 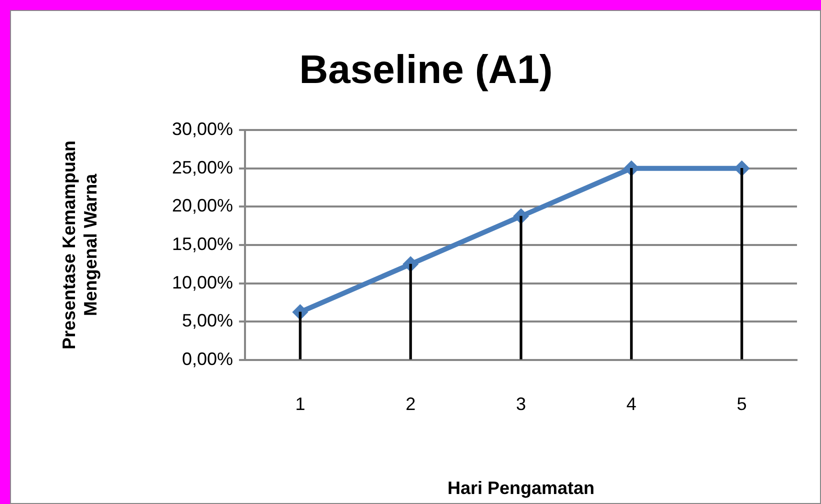 I want to click on y-tick-label: 0,00%, so click(x=207, y=358).